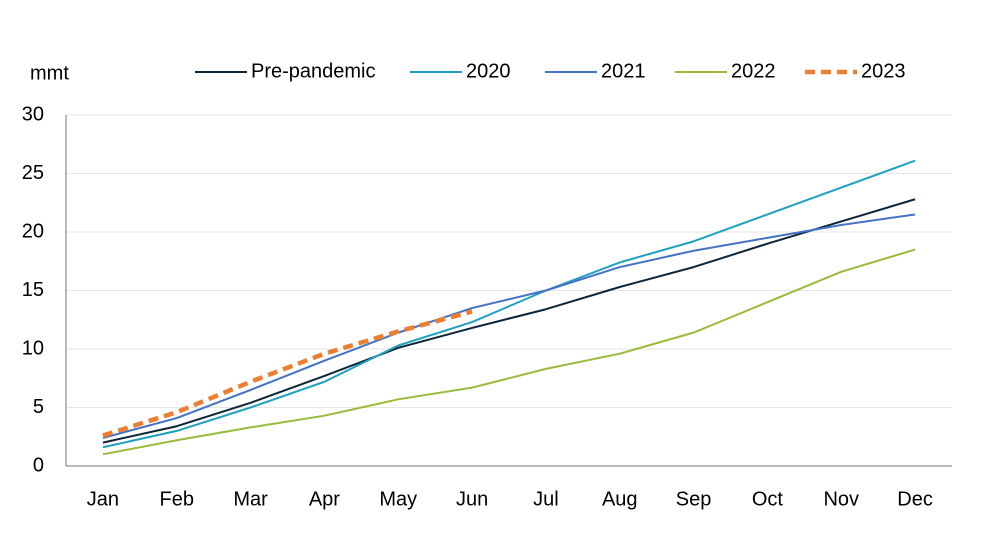 This screenshot has width=992, height=558. I want to click on legend-label: 2020, so click(488, 71).